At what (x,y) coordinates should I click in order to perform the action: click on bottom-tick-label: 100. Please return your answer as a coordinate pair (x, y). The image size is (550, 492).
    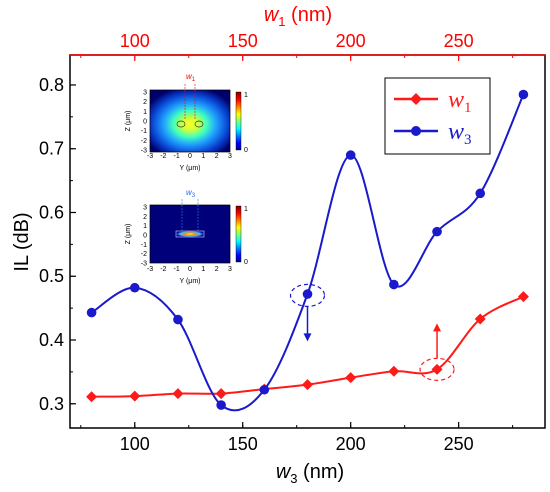
    Looking at the image, I should click on (135, 444).